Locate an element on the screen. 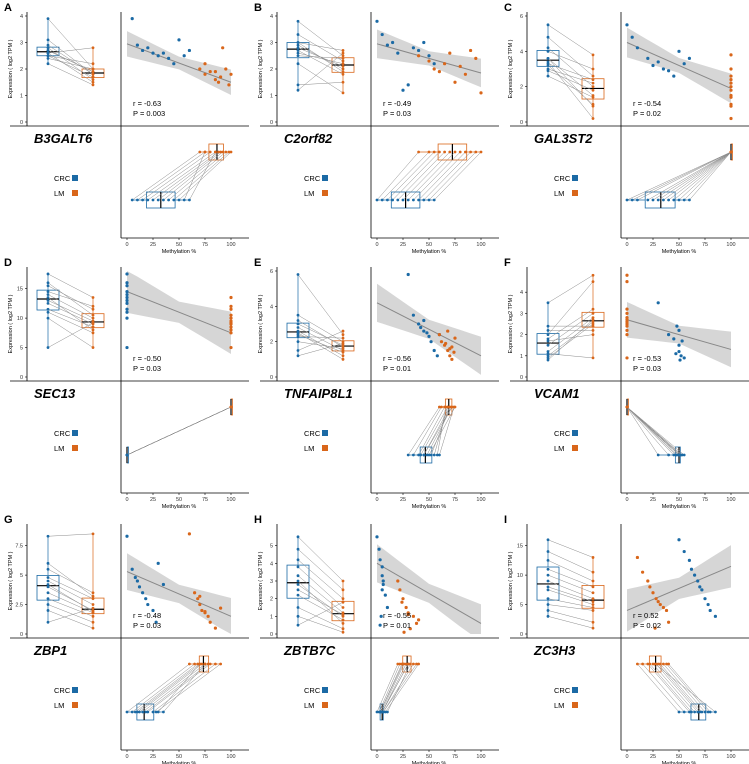  x-tick-label: 100 is located at coordinates (730, 245).